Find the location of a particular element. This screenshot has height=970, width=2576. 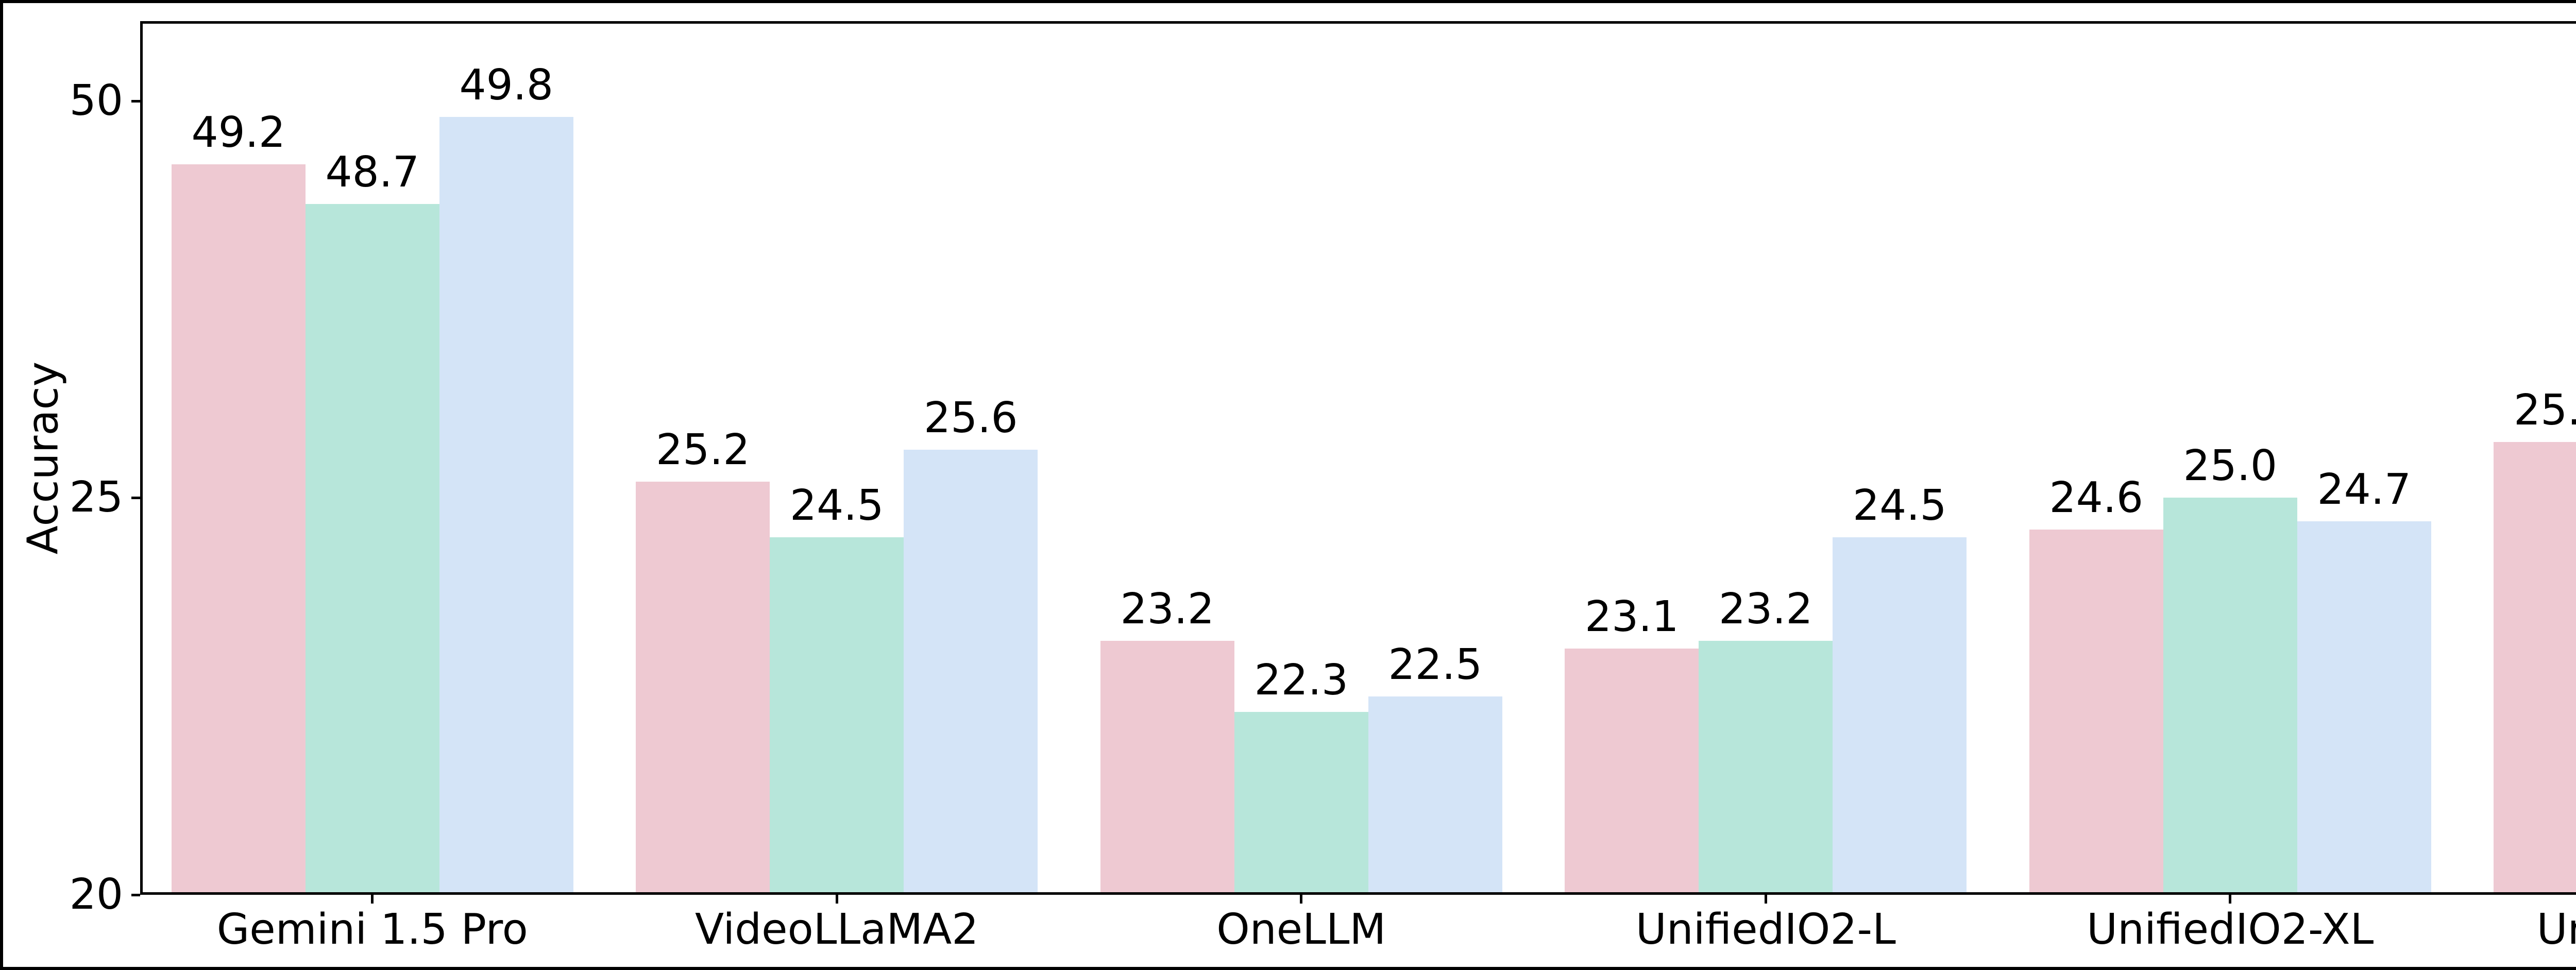

bar-music-unifiedio2-xl is located at coordinates (2364, 708).